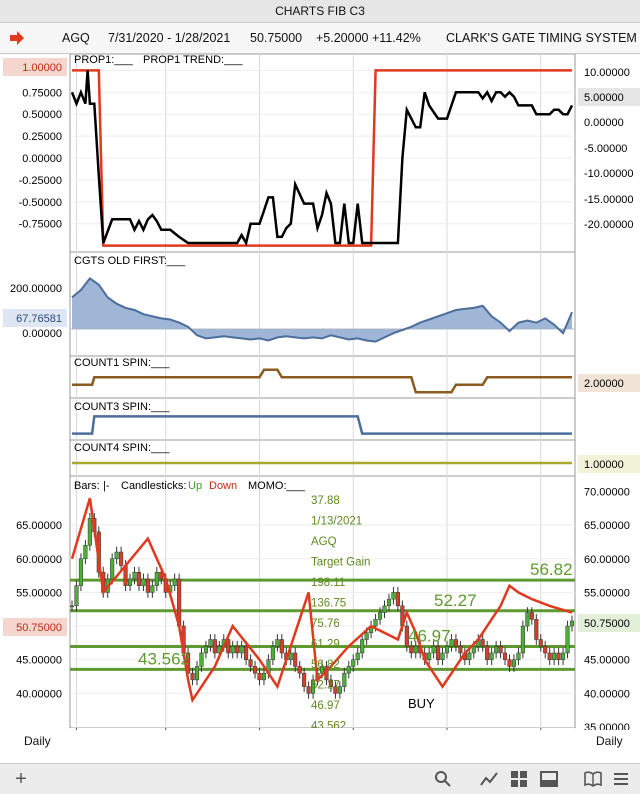 The image size is (640, 794). I want to click on prop1-right-tick: -10.00000, so click(609, 174).